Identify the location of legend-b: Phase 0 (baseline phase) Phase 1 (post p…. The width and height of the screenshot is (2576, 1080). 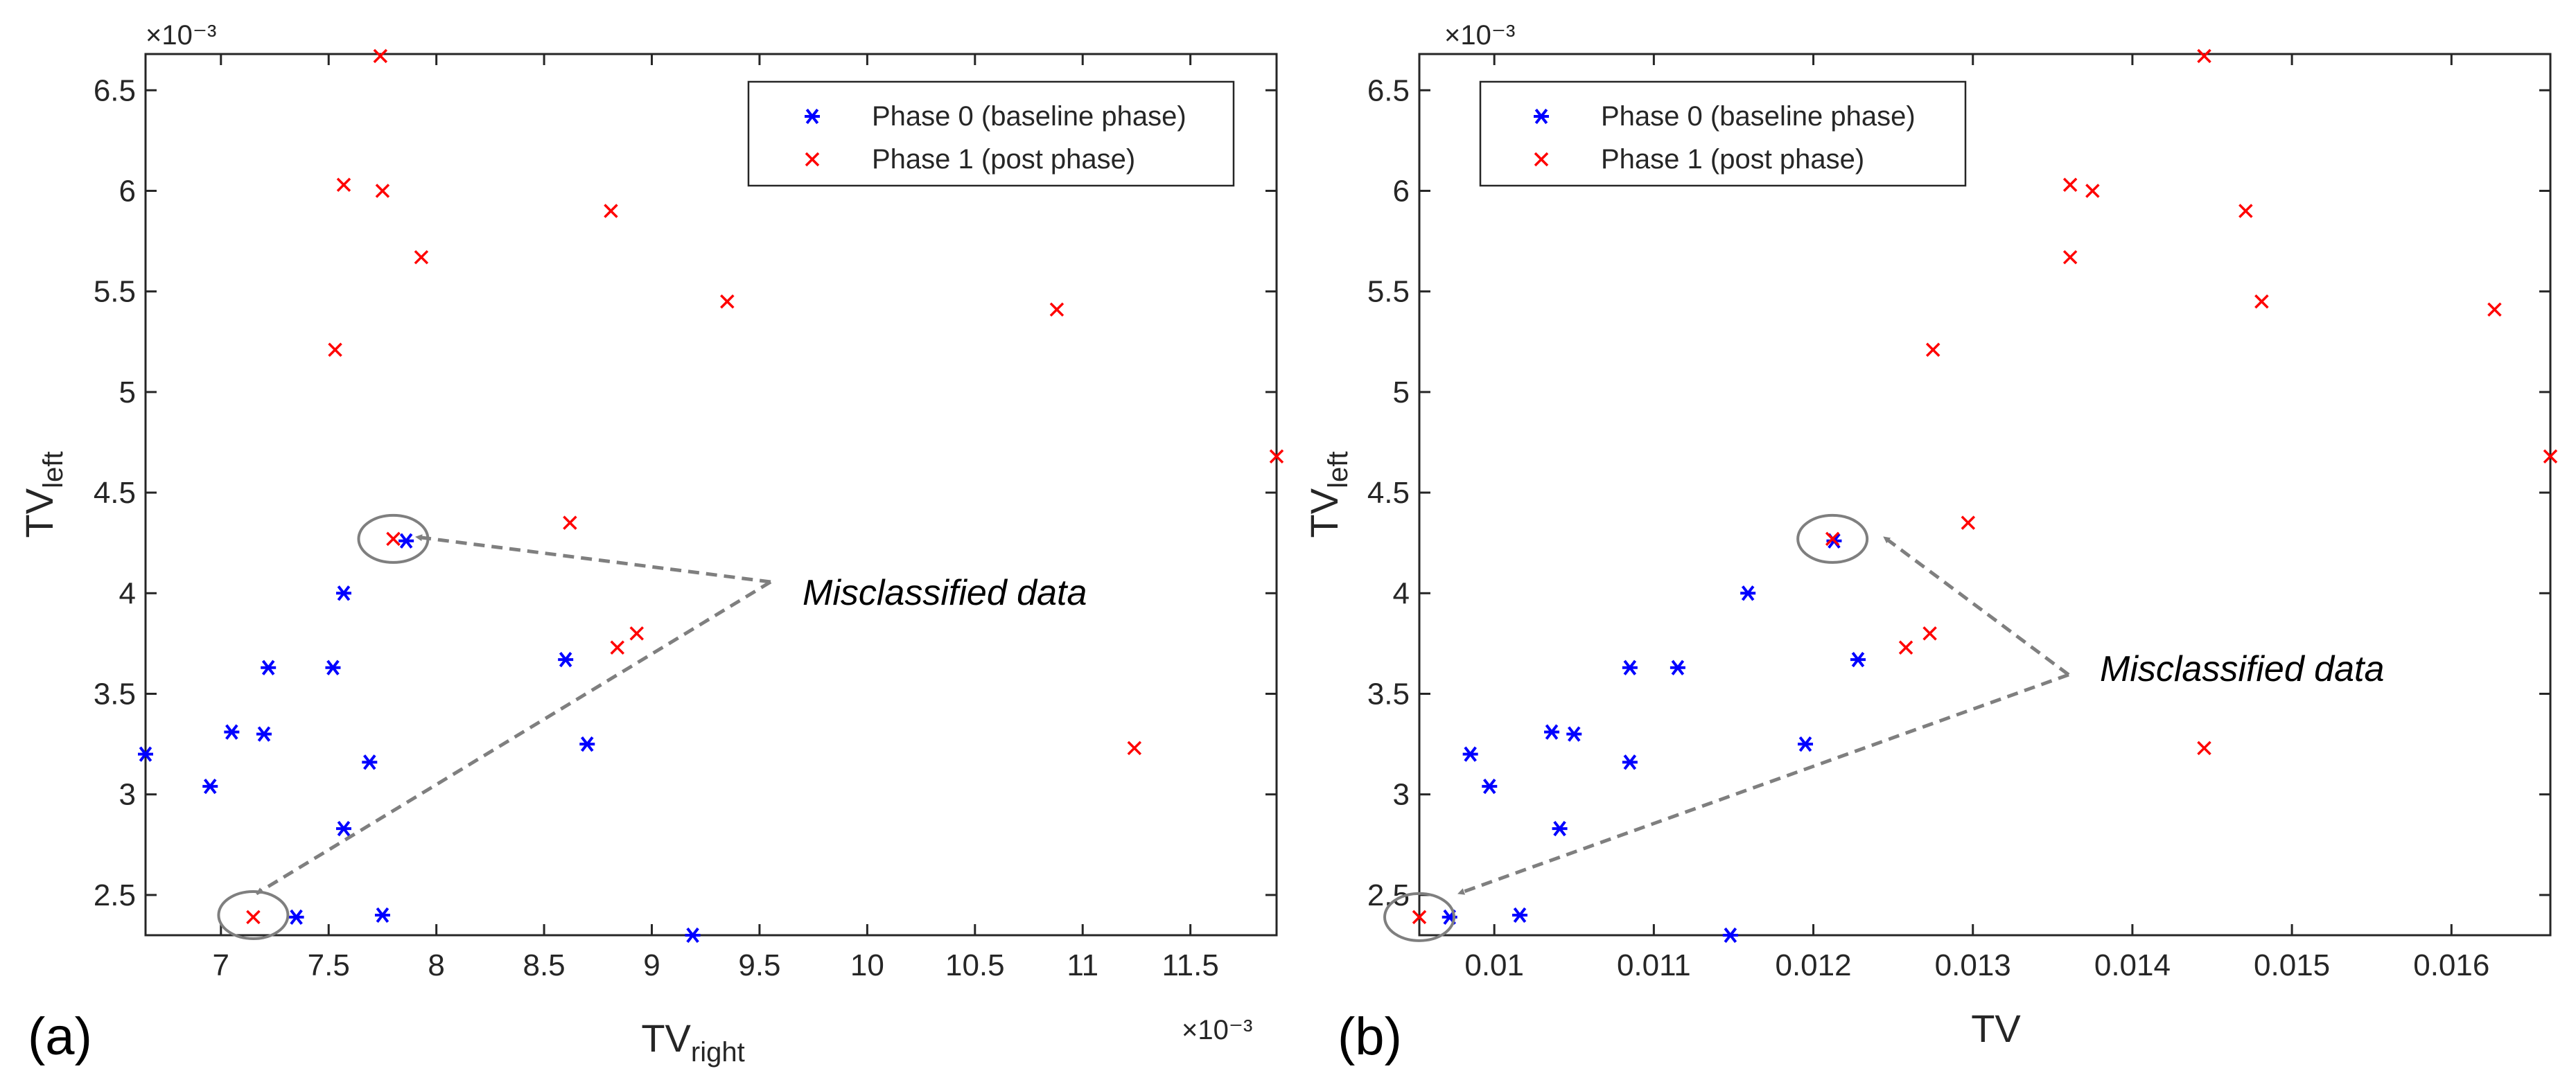
(1723, 133).